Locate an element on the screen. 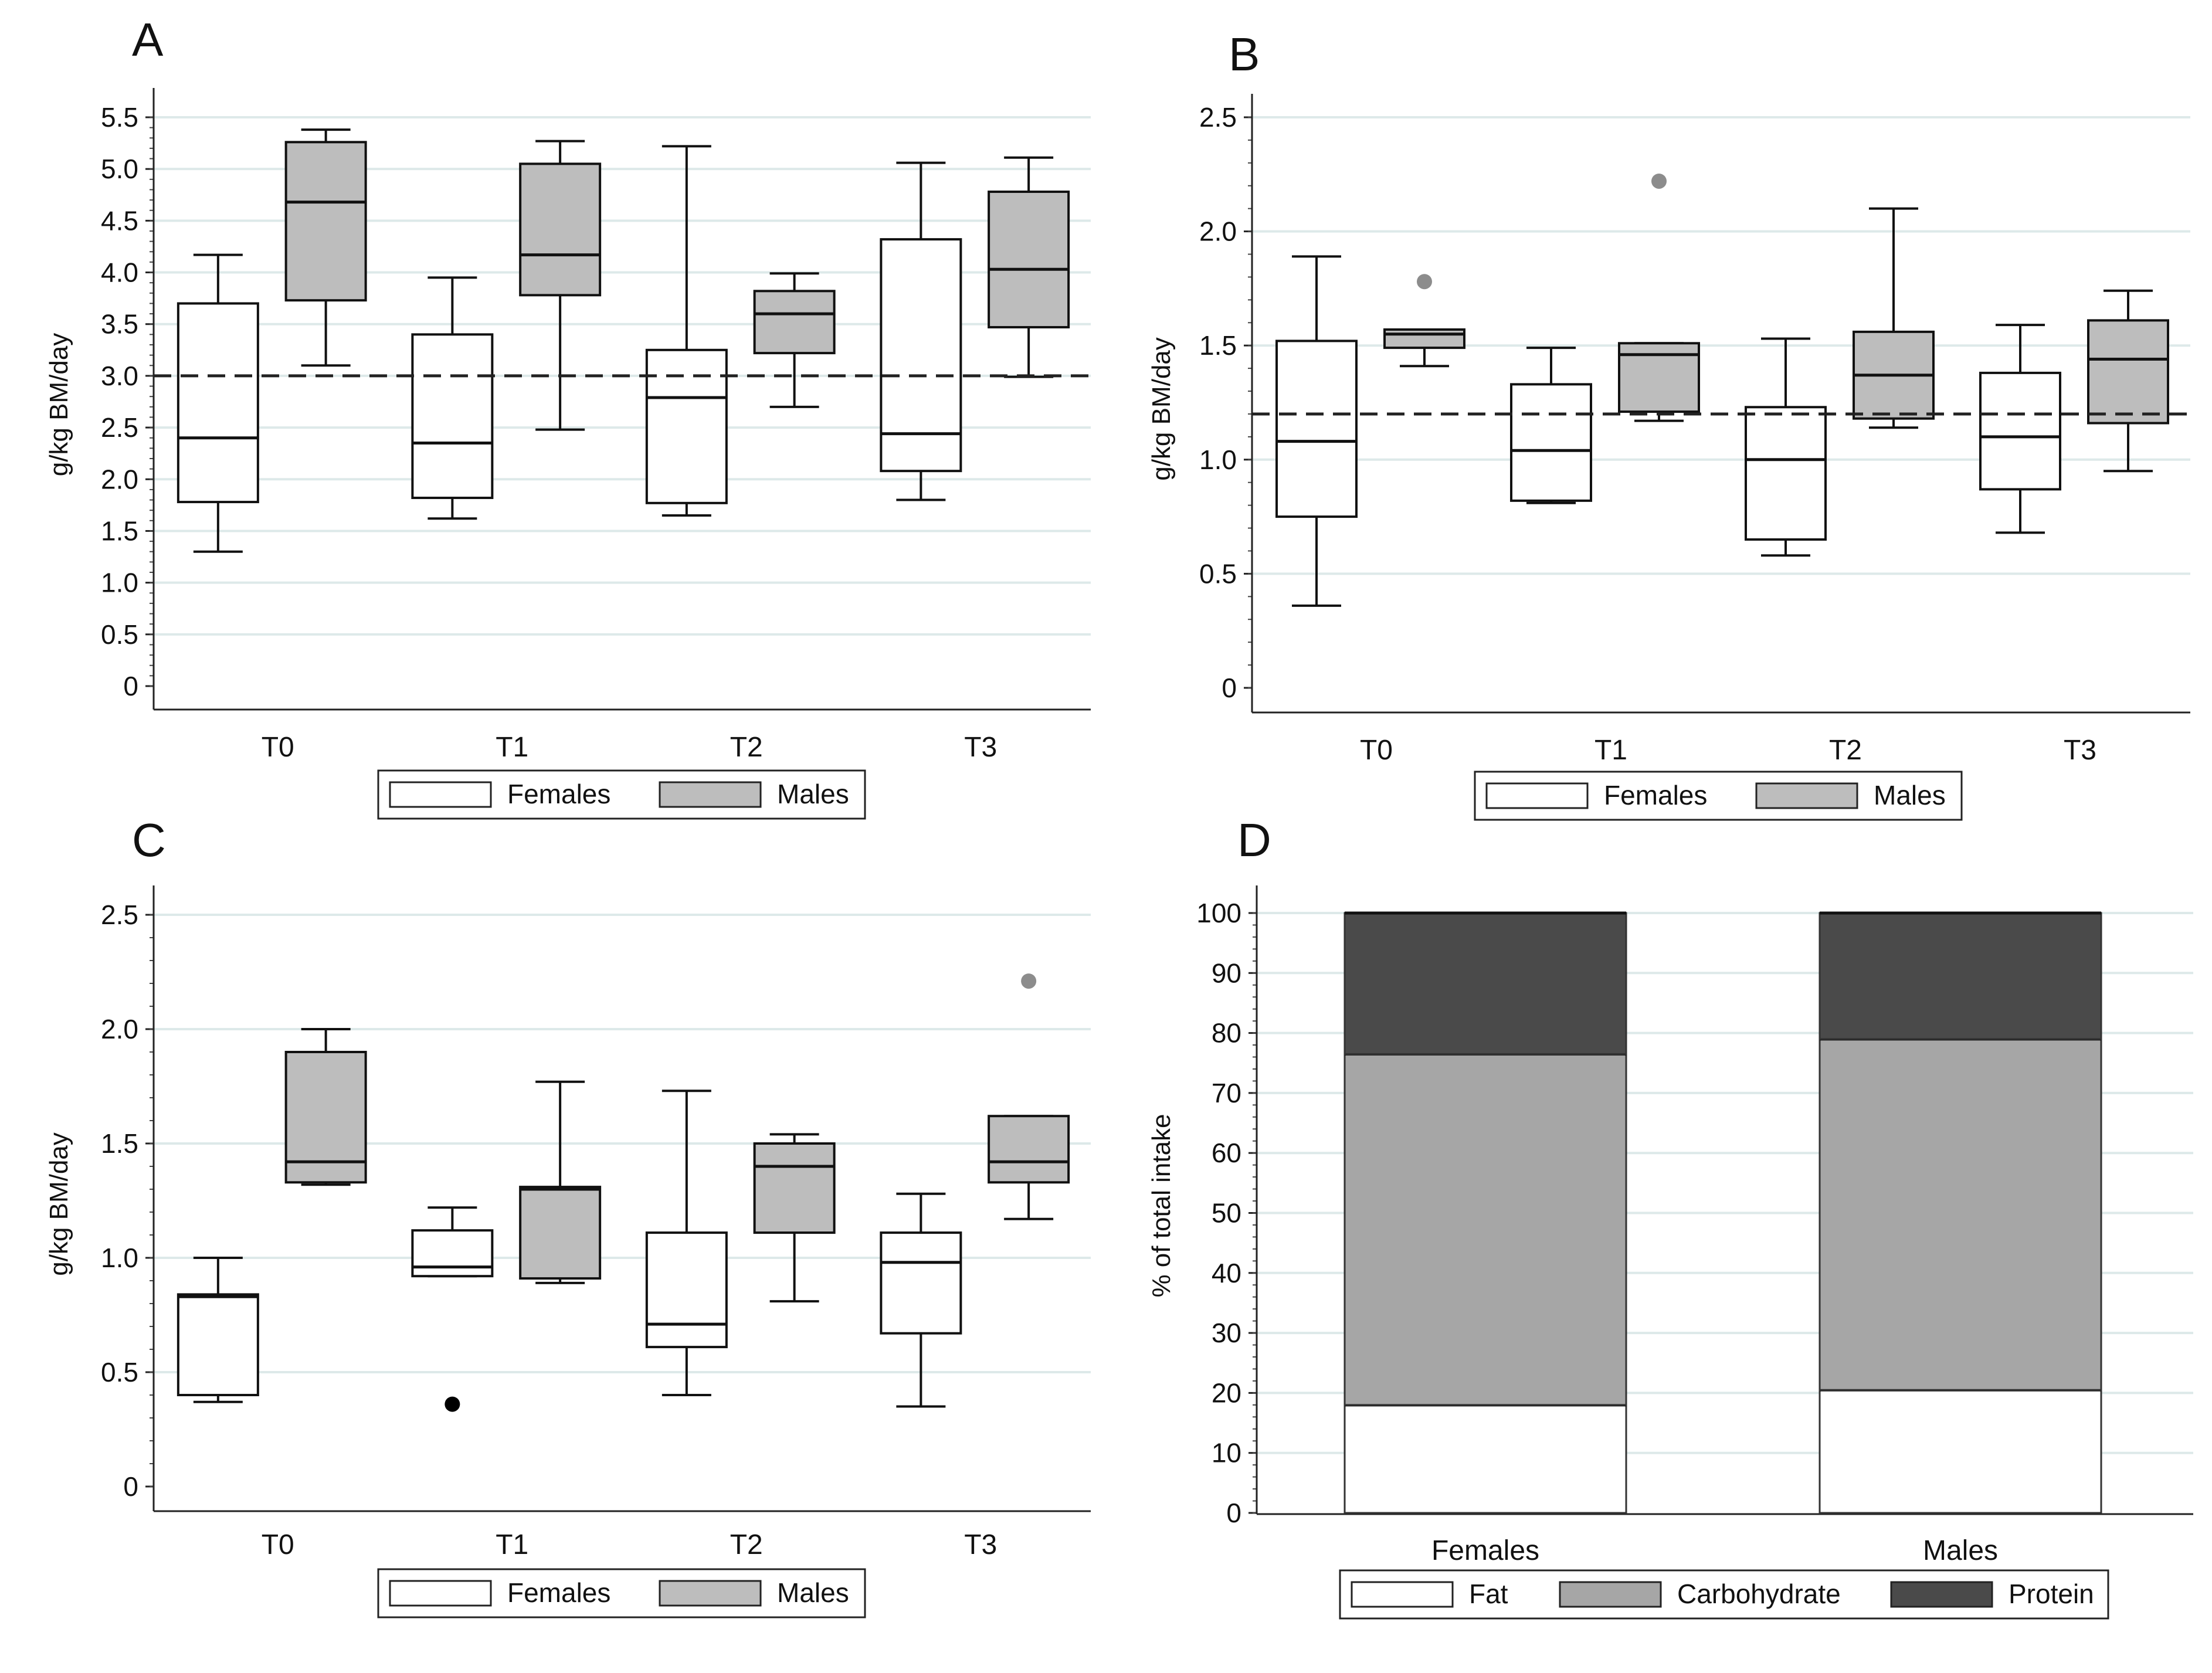 This screenshot has height=1673, width=2212. y-tick-label: 3.0 is located at coordinates (119, 376).